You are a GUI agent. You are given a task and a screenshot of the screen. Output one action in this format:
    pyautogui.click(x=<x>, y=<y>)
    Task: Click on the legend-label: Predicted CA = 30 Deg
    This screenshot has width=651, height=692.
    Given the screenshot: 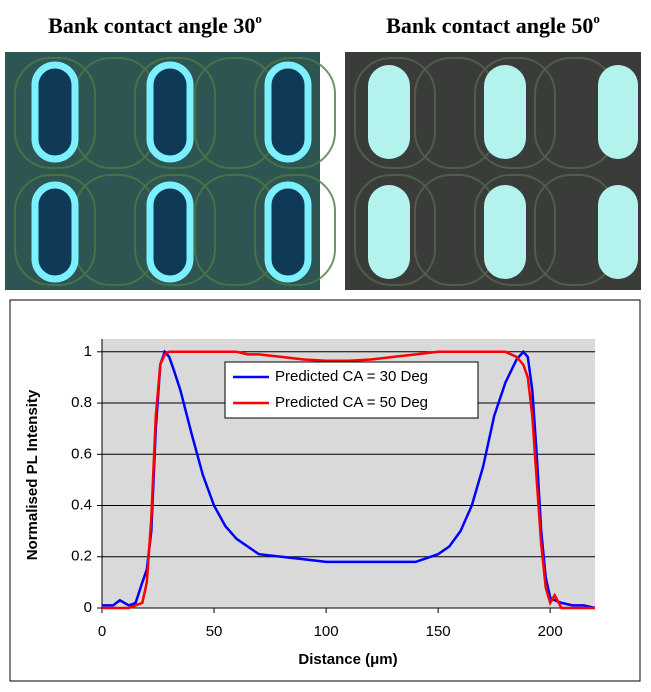 What is the action you would take?
    pyautogui.click(x=351, y=376)
    